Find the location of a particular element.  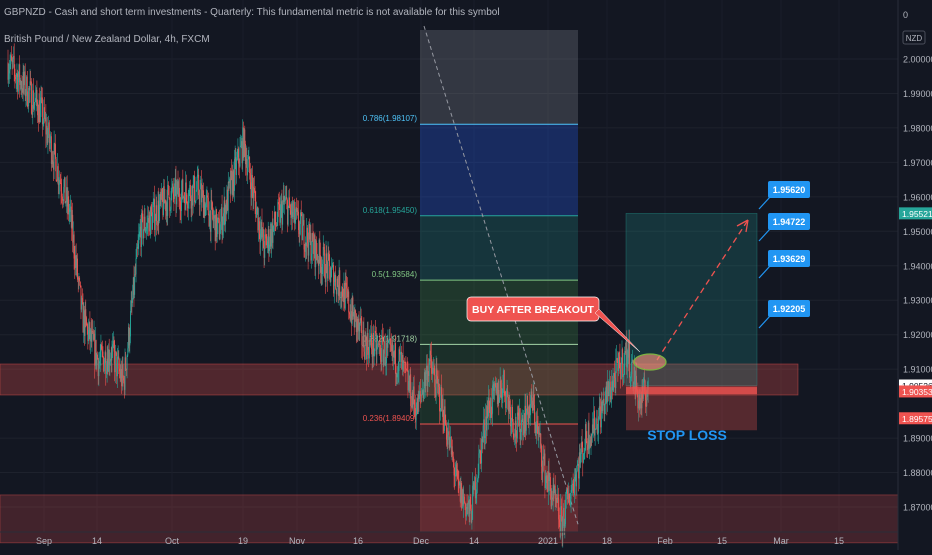

target-label: 1.95620 is located at coordinates (789, 190).